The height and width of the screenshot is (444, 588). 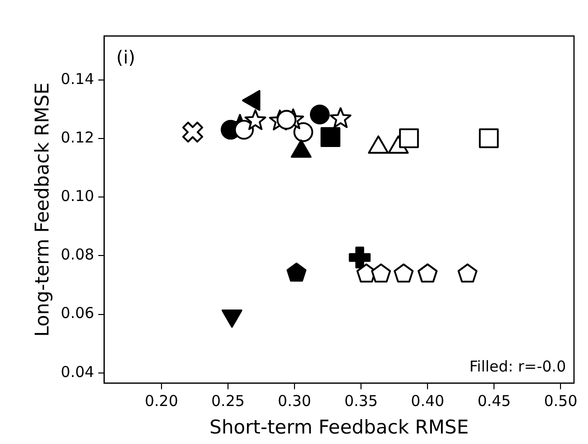 I want to click on x-tick-label: 0.25, so click(x=228, y=401).